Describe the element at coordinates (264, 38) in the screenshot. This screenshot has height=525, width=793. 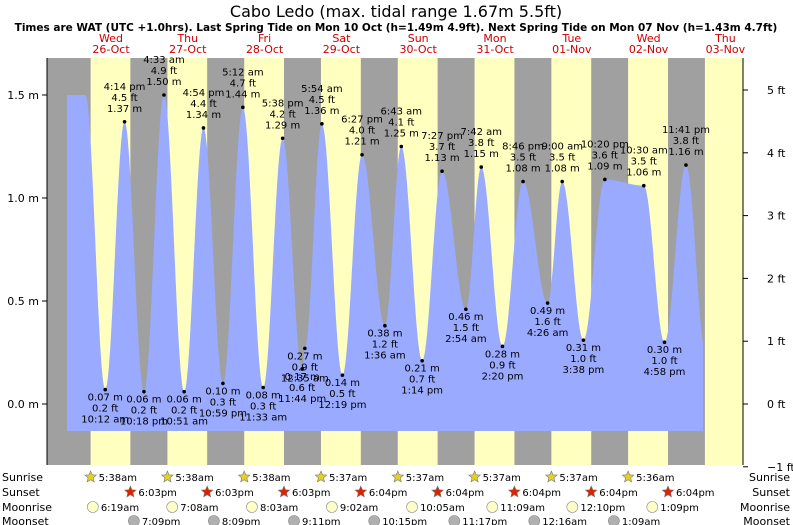
I see `day-name-label: Fri` at that location.